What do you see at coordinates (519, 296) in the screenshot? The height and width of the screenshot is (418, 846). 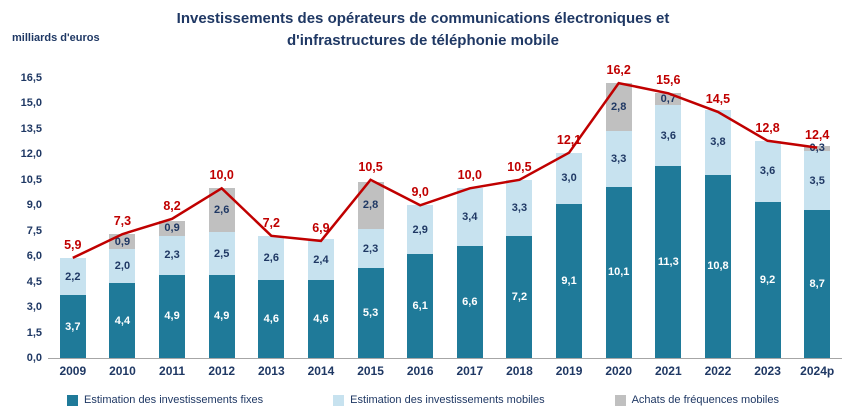 I see `bar-segment-fixes-2018: 7,2` at bounding box center [519, 296].